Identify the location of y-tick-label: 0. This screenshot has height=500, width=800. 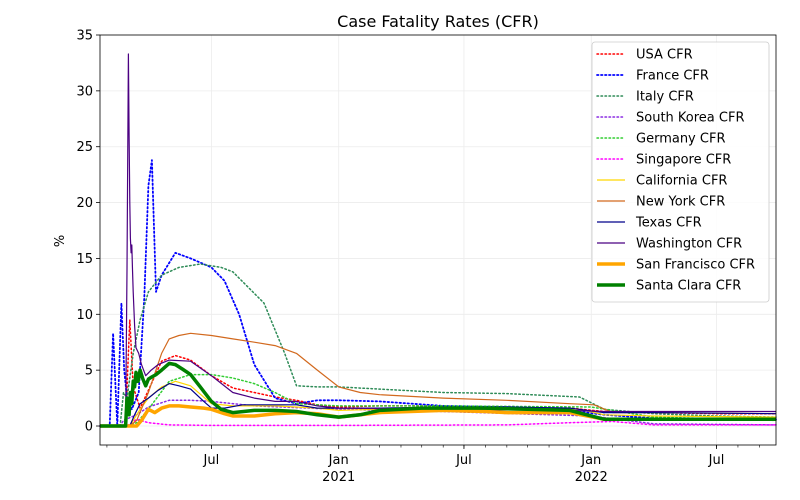
(89, 427).